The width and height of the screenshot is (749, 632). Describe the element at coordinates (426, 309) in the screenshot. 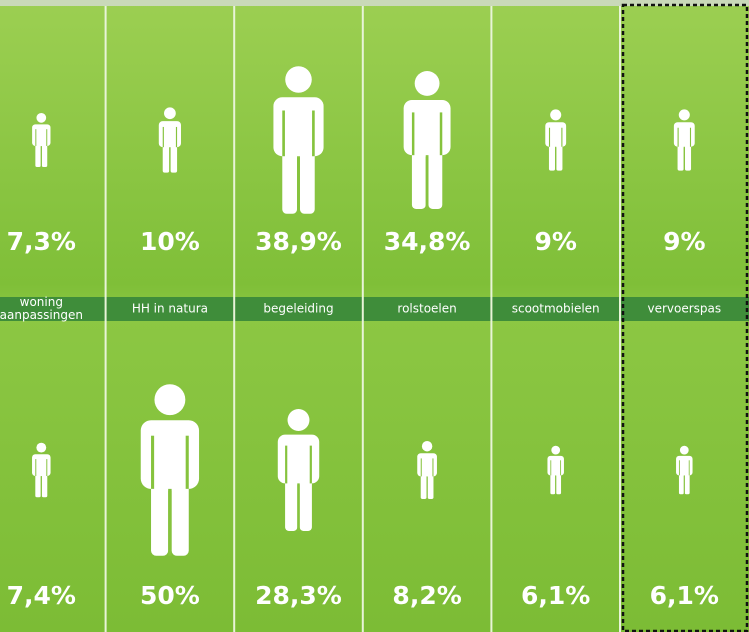

I see `category-label: rolstoelen` at that location.